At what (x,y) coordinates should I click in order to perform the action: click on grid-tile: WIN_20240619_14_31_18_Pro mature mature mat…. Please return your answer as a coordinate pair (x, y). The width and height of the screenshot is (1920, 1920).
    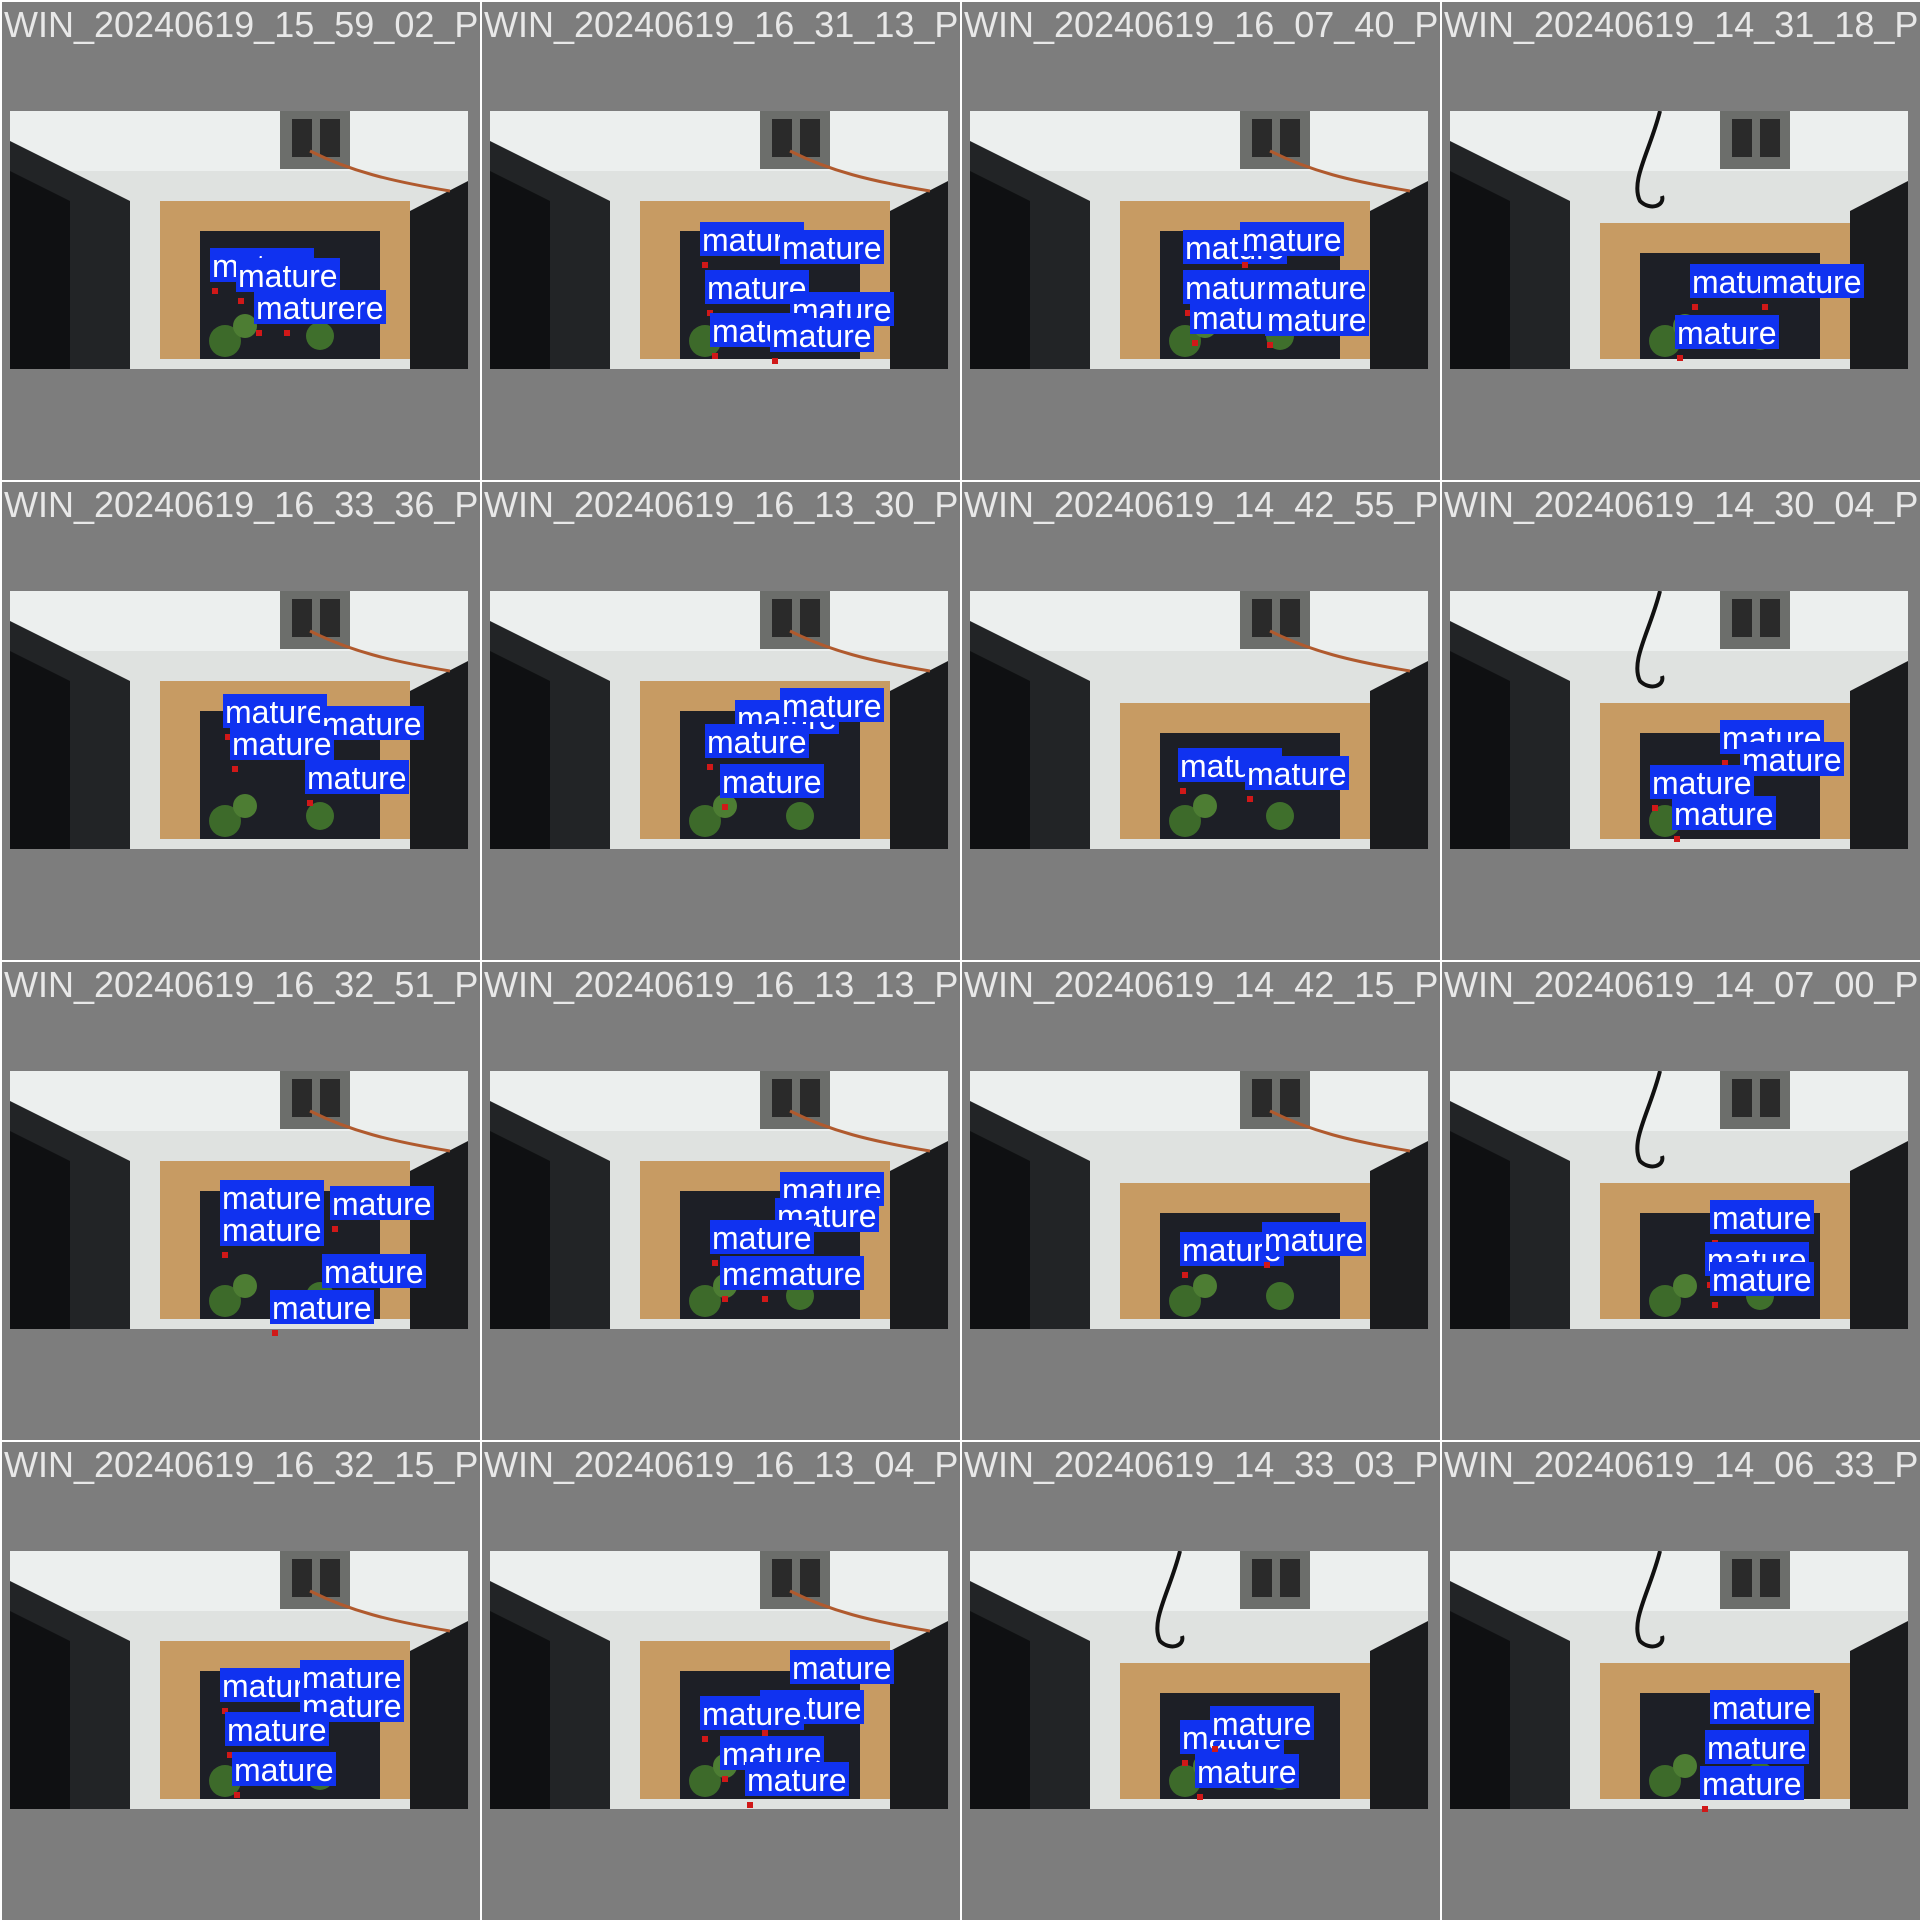
    Looking at the image, I should click on (1680, 240).